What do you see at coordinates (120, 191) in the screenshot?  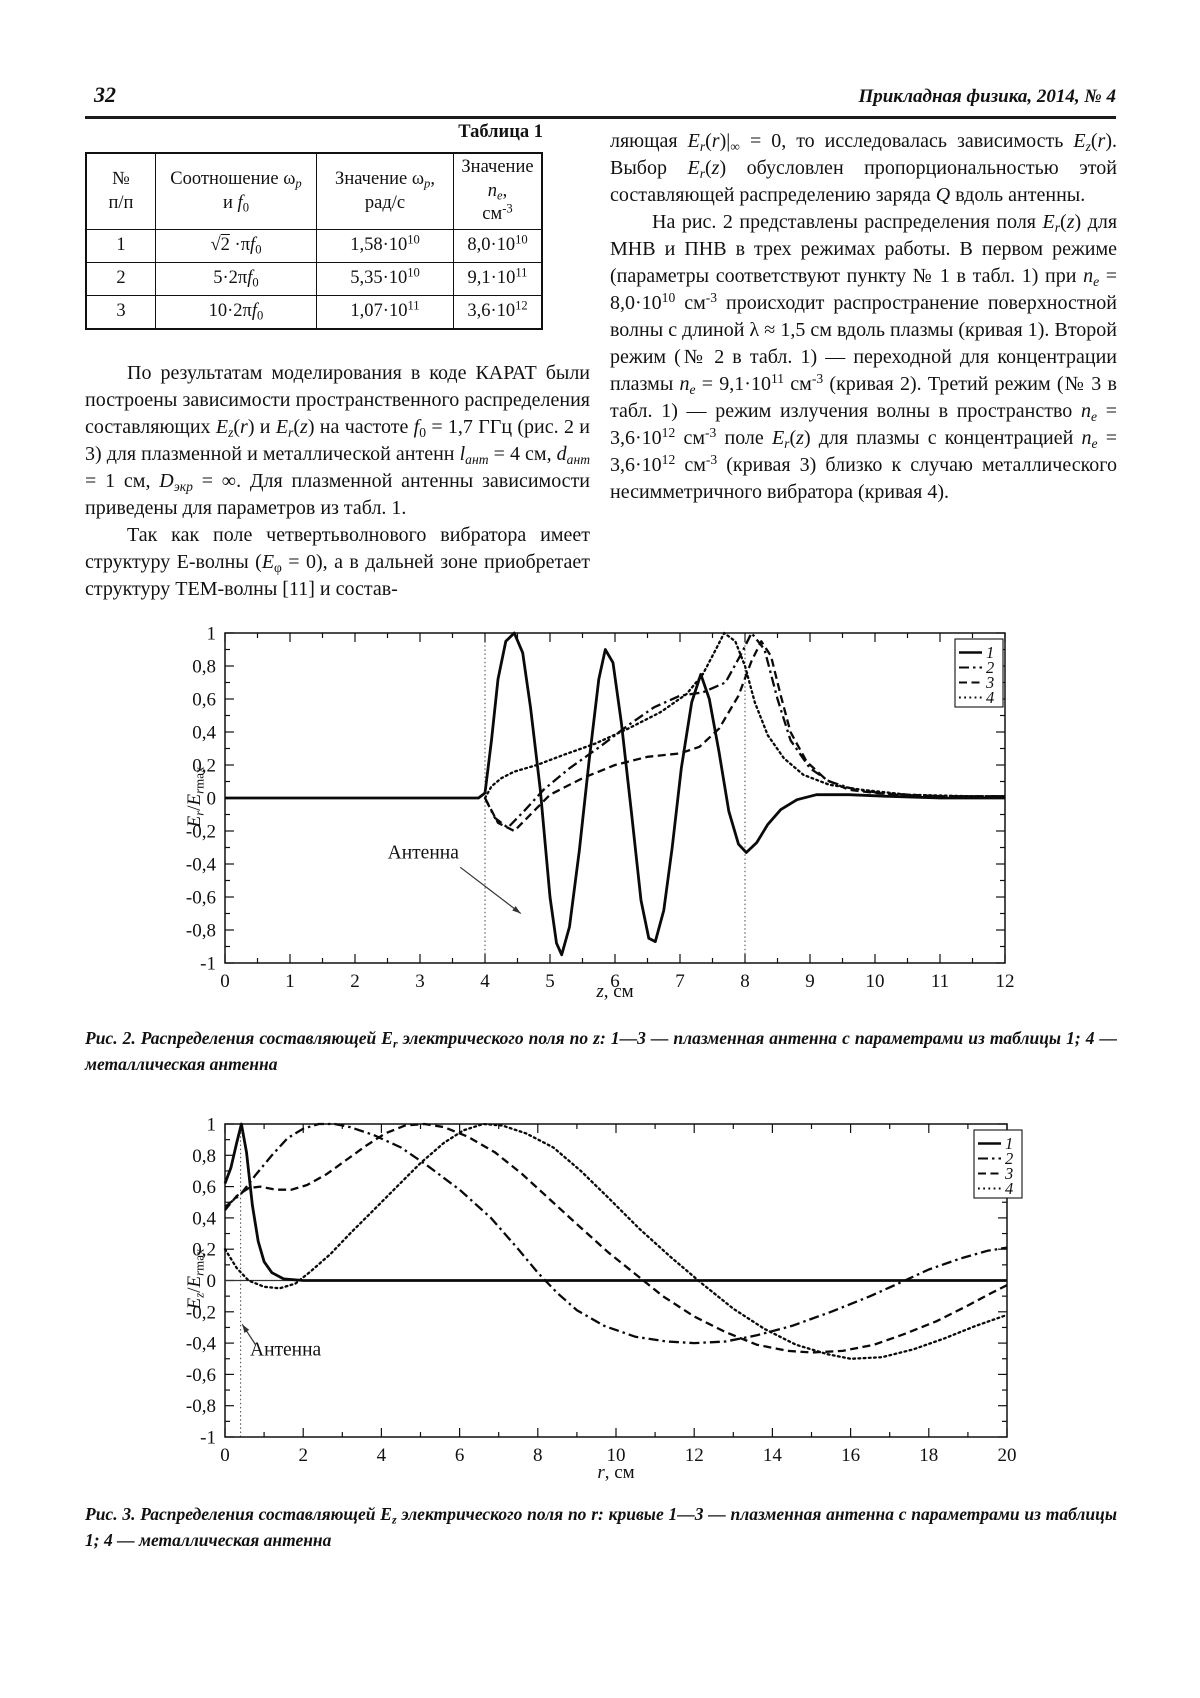 I see `table-header-cell: № п/п` at bounding box center [120, 191].